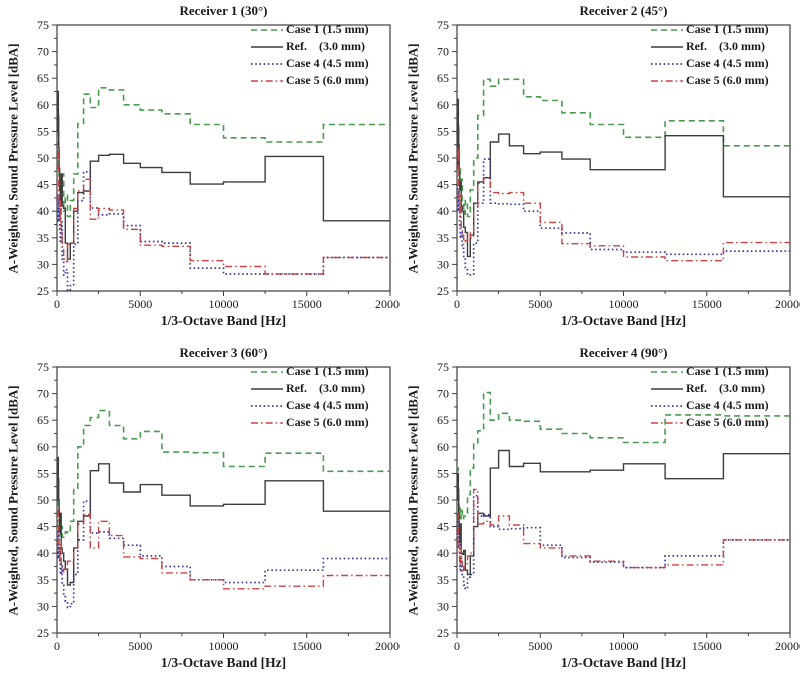 The image size is (800, 684). I want to click on chart-title: Receiver 4 (90°), so click(623, 352).